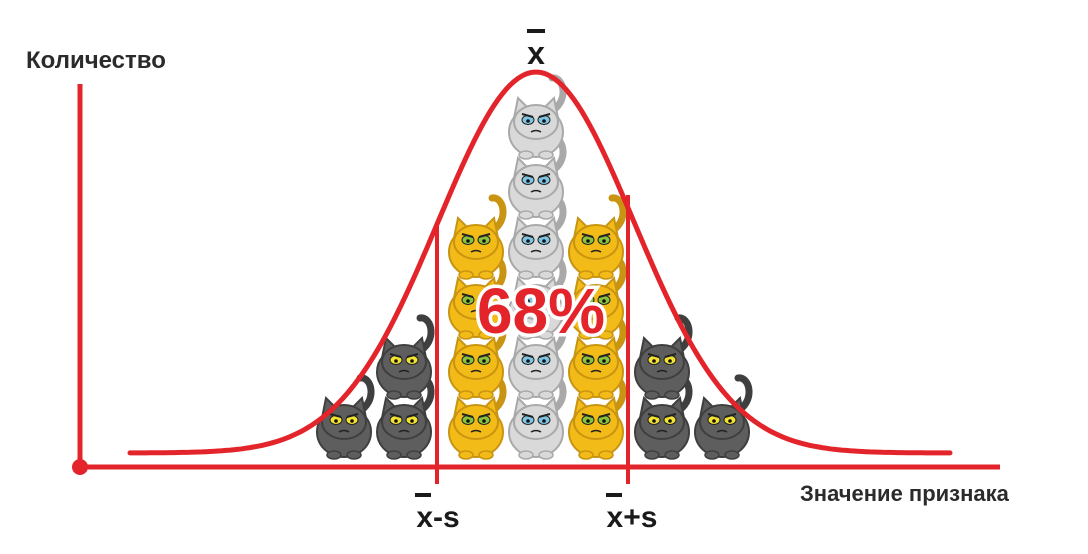 This screenshot has height=554, width=1088. What do you see at coordinates (80, 467) in the screenshot?
I see `origin-dot` at bounding box center [80, 467].